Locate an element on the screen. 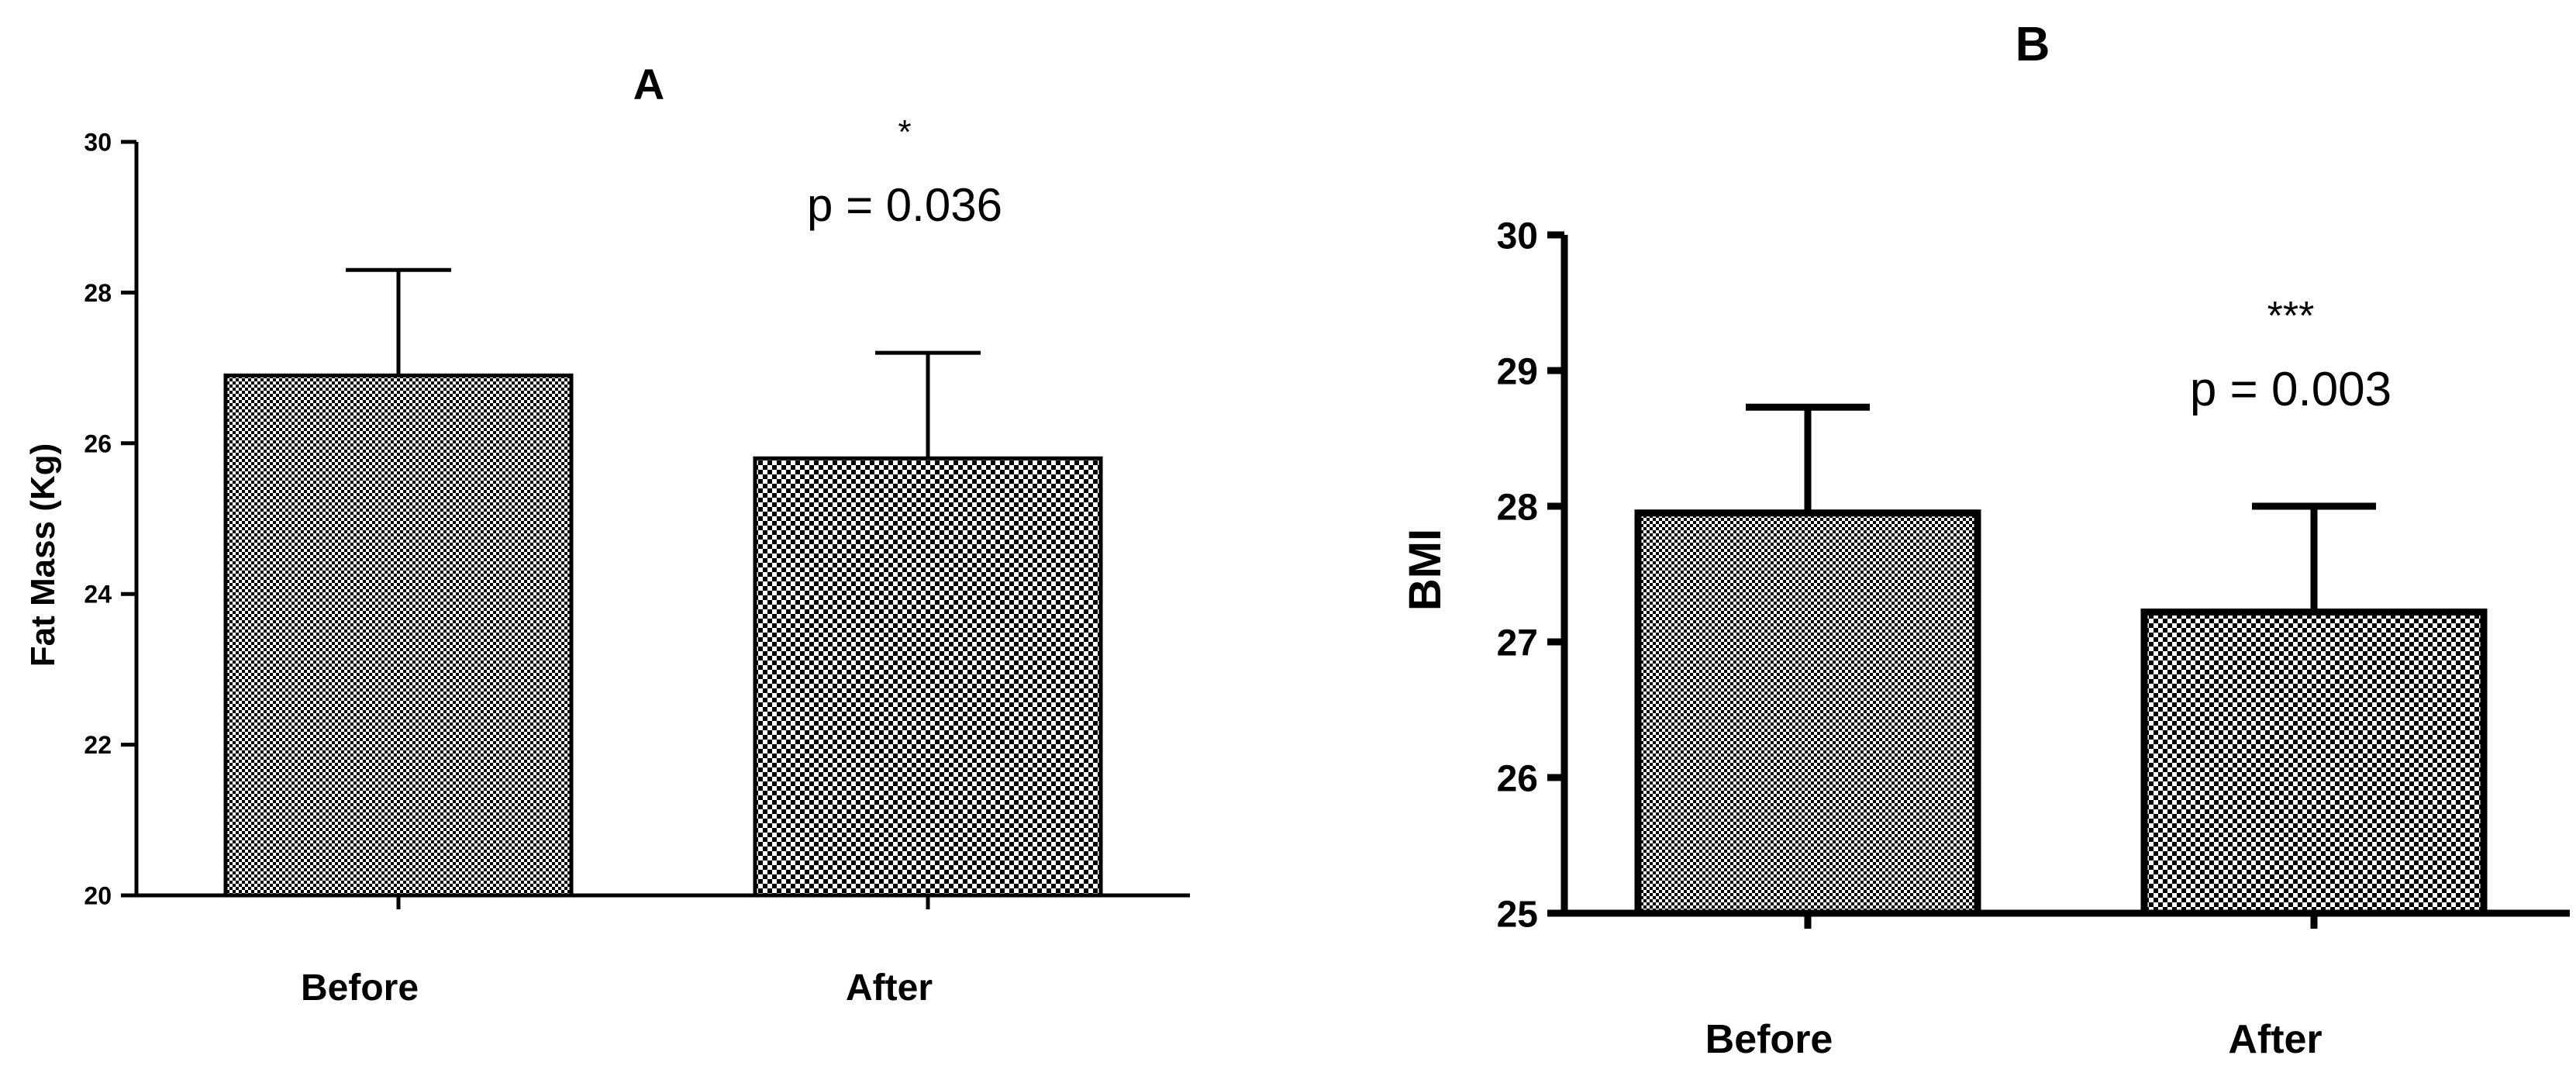  panel-b-y-tick-label: 28 is located at coordinates (1517, 508).